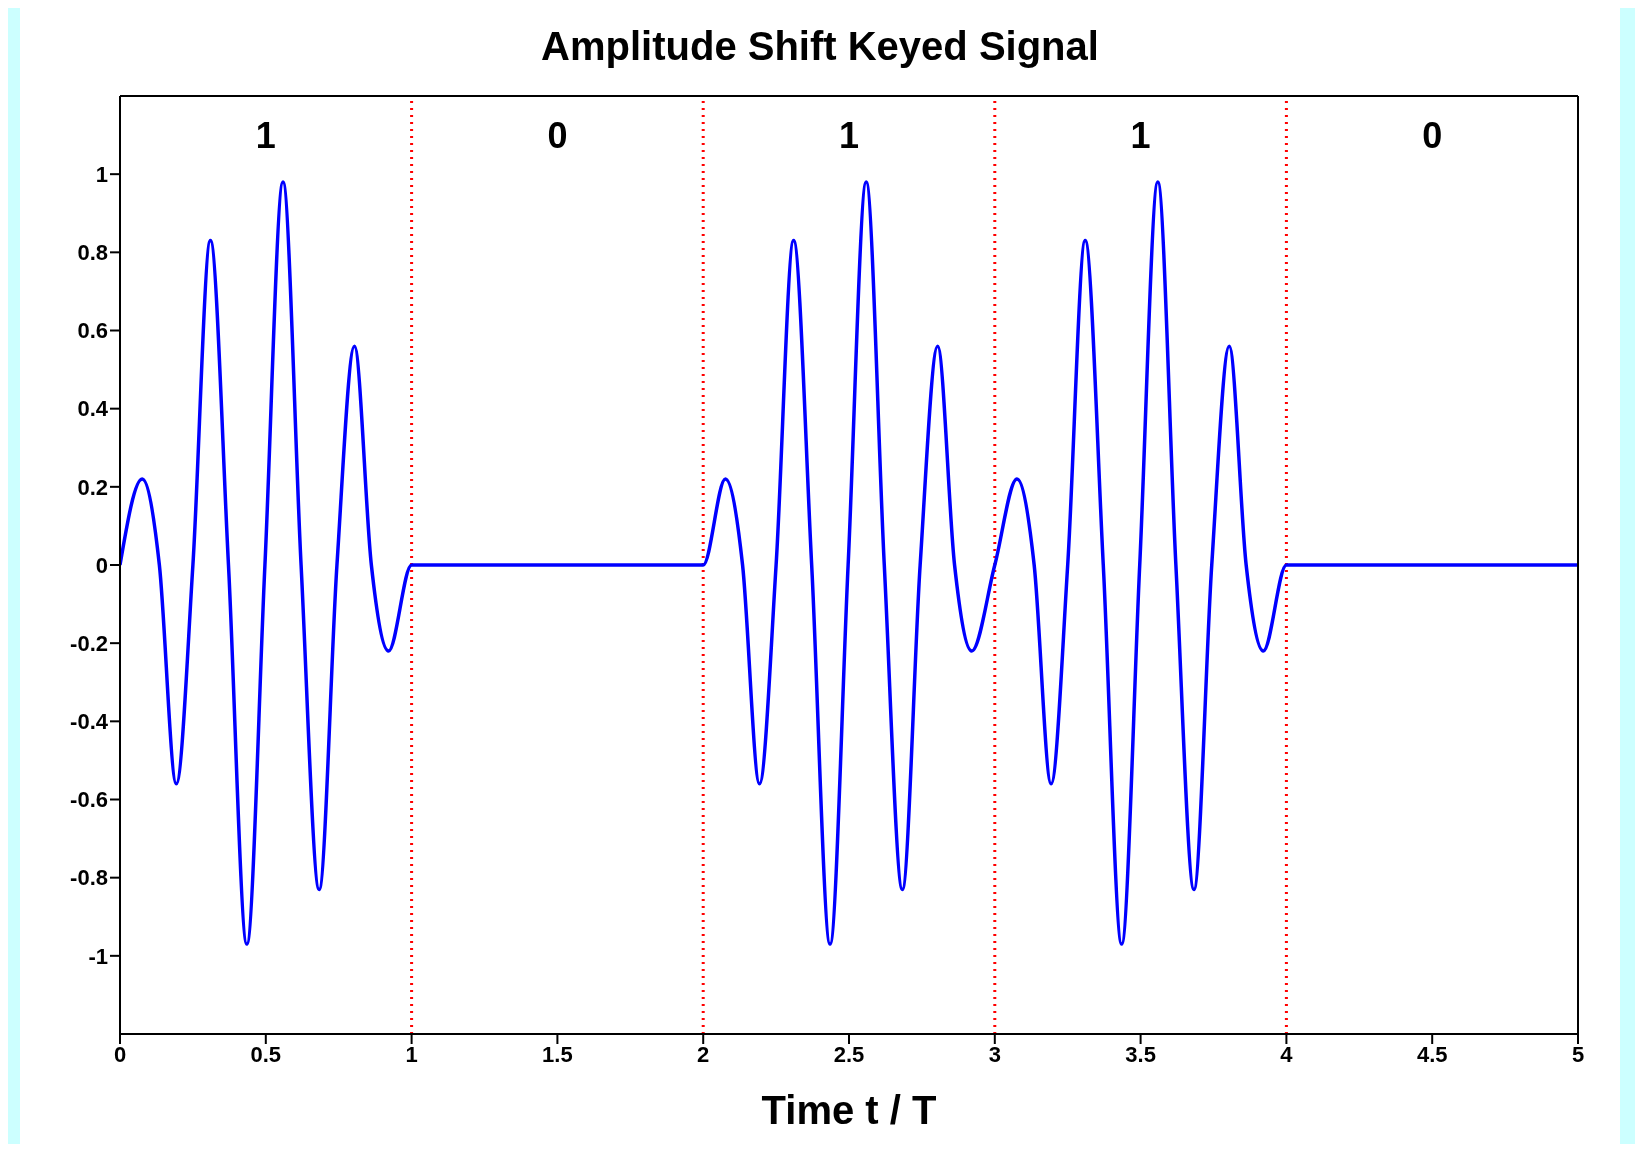  I want to click on x-tick-label: 2.5, so click(849, 1054).